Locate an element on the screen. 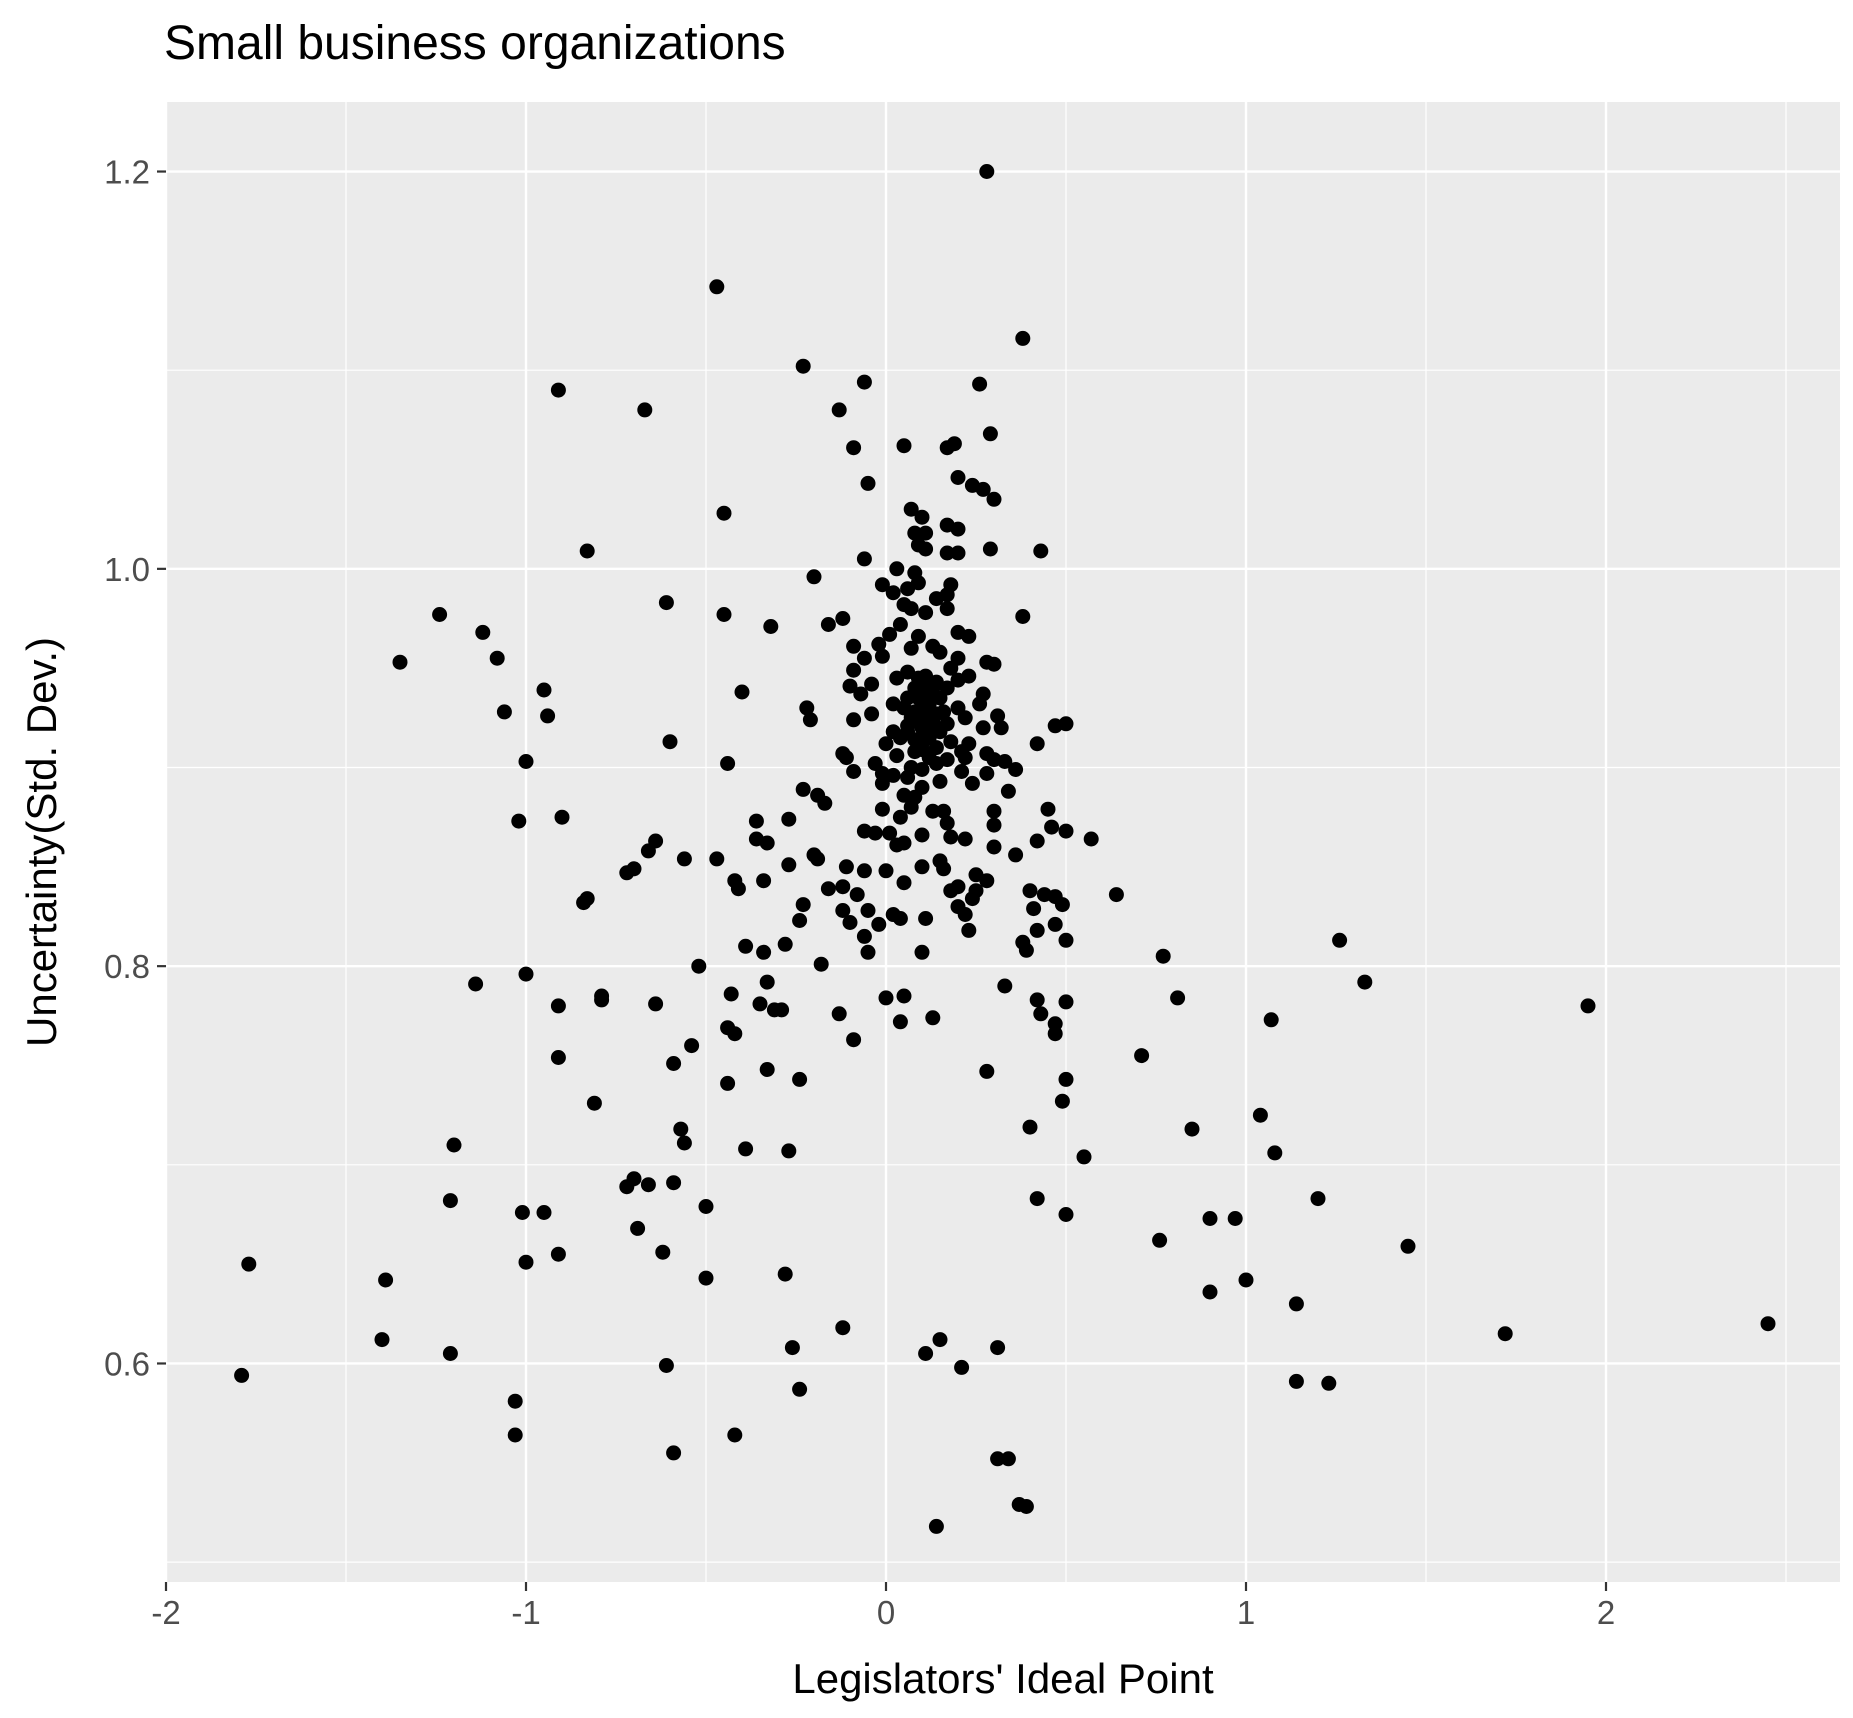  y-tick-label: 1.2 is located at coordinates (127, 172).